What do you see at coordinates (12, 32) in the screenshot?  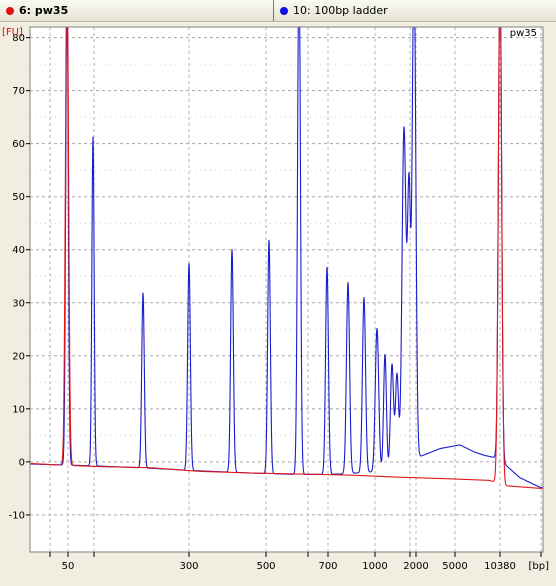 I see `y-axis-label: [FU]` at bounding box center [12, 32].